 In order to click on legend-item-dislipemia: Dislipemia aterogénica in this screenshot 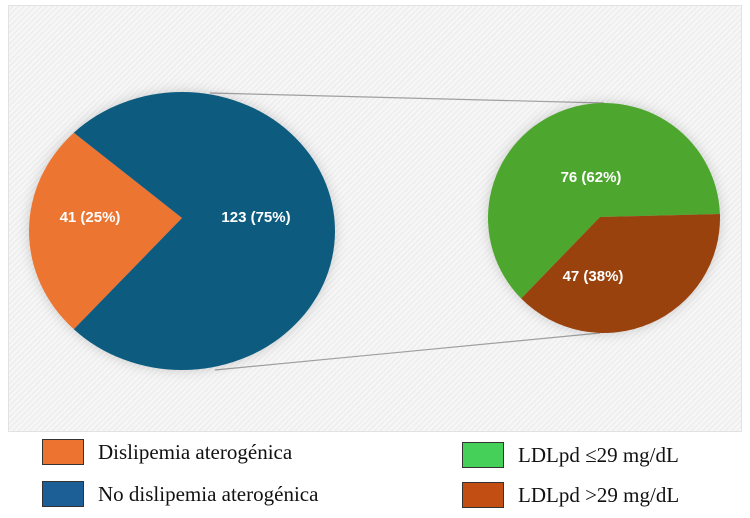, I will do `click(167, 452)`.